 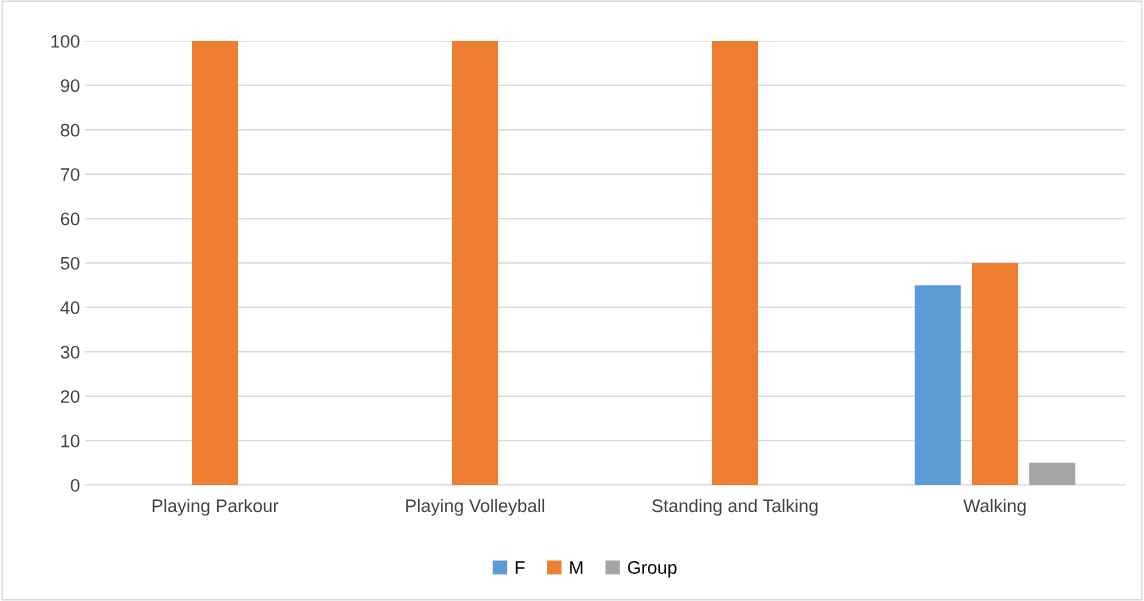 What do you see at coordinates (652, 569) in the screenshot?
I see `legend-label: Group` at bounding box center [652, 569].